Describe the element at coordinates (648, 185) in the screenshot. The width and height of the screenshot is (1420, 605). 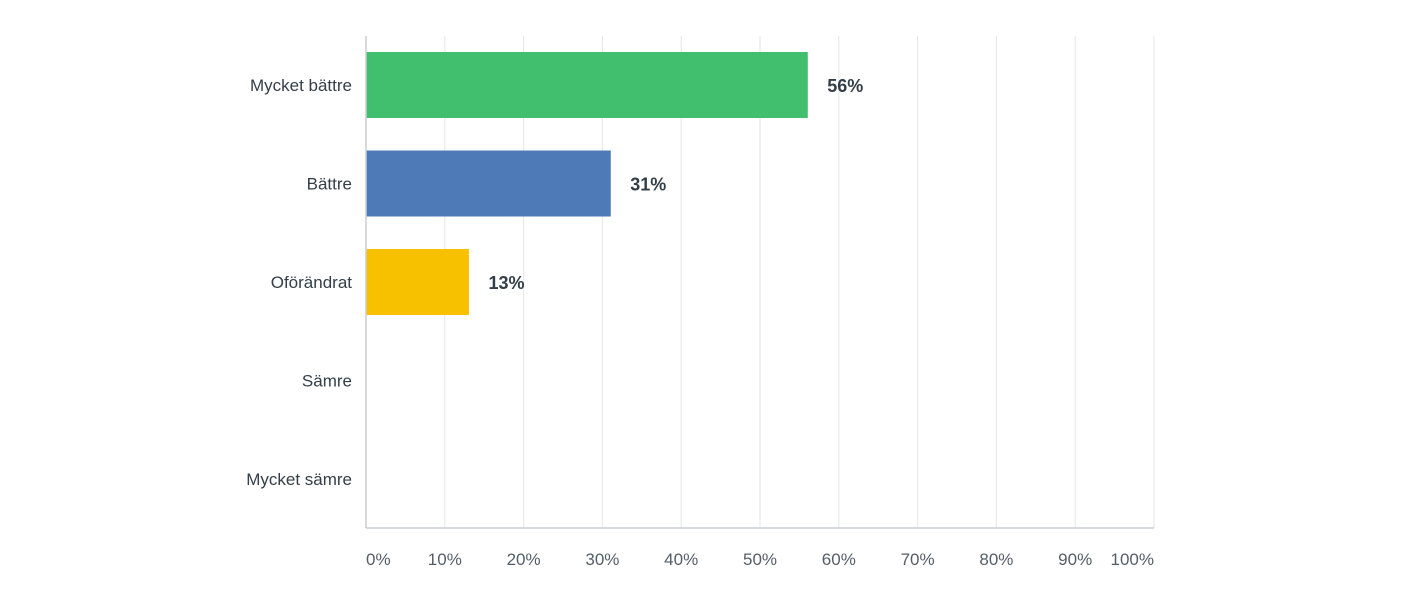
I see `value-label: 31%` at that location.